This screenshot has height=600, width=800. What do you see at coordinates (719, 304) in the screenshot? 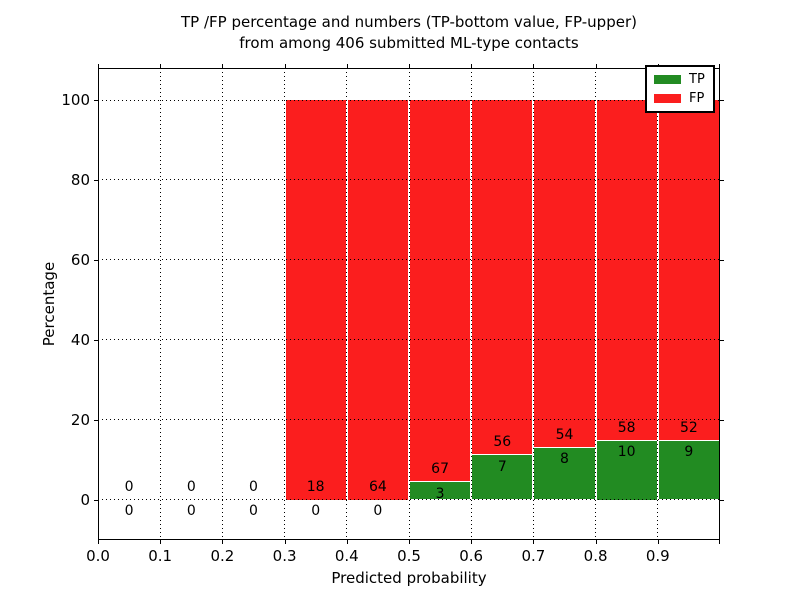
I see `axis-spine-right` at bounding box center [719, 304].